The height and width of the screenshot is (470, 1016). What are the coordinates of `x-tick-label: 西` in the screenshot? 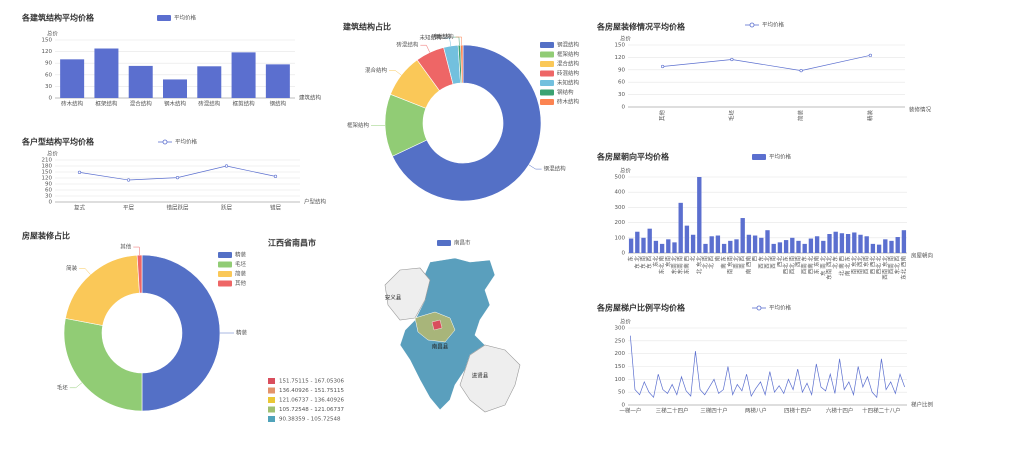 It's located at (755, 259).